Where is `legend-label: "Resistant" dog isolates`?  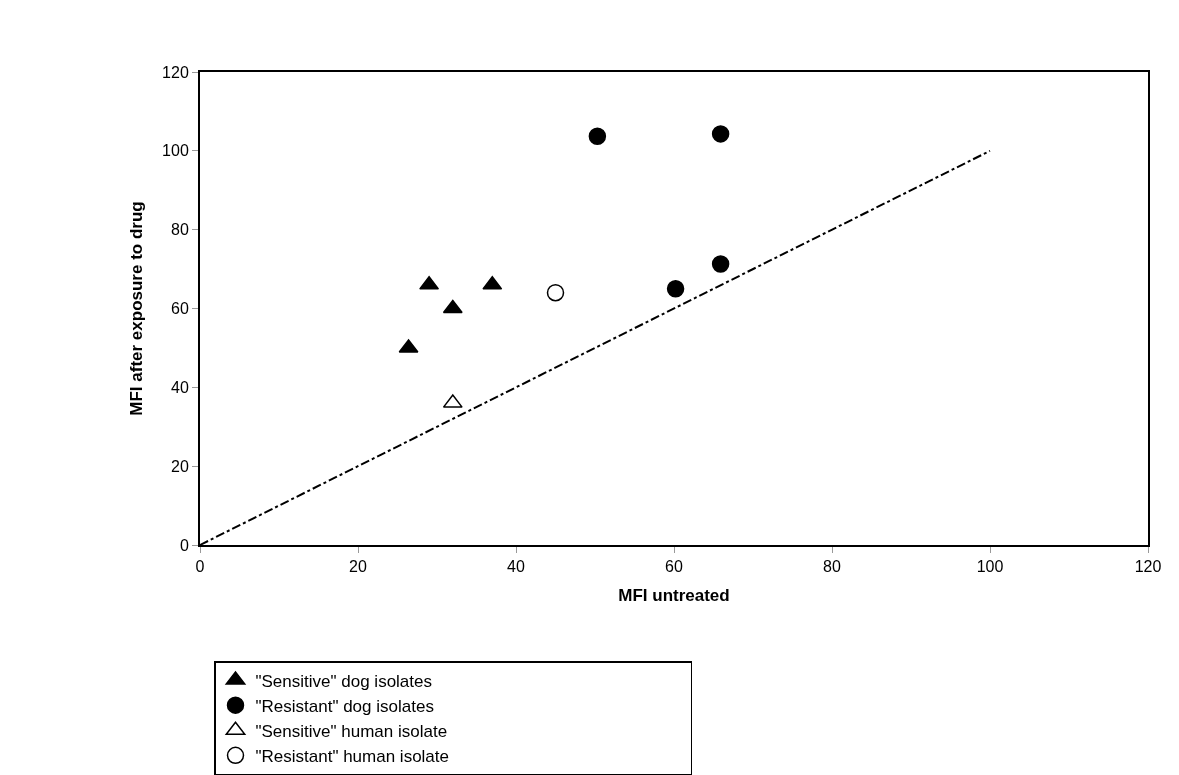 legend-label: "Resistant" dog isolates is located at coordinates (344, 706).